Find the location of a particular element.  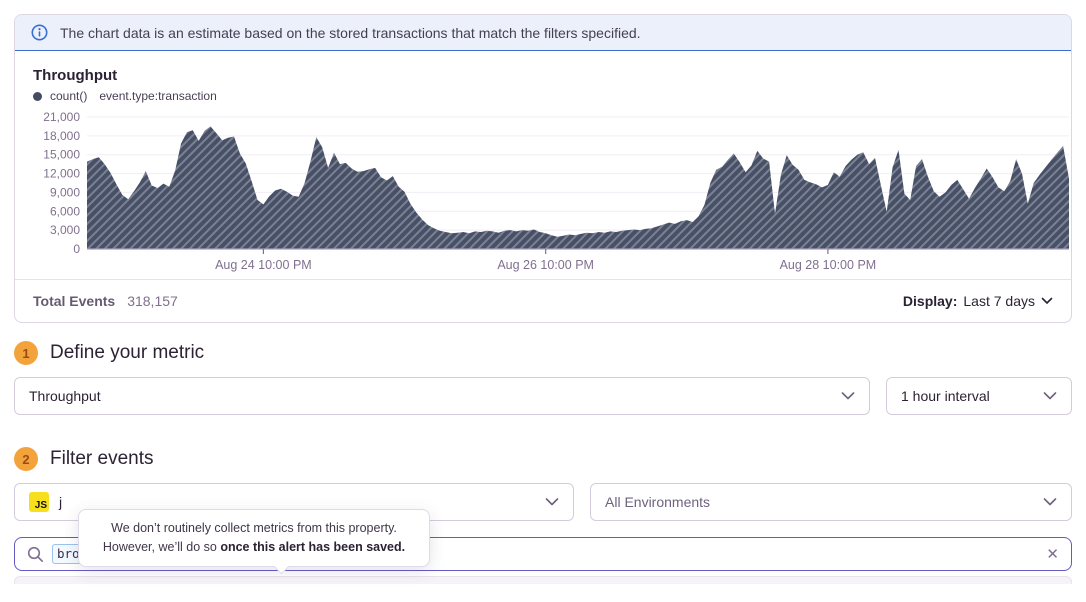

display-value: Last 7 days is located at coordinates (999, 301).